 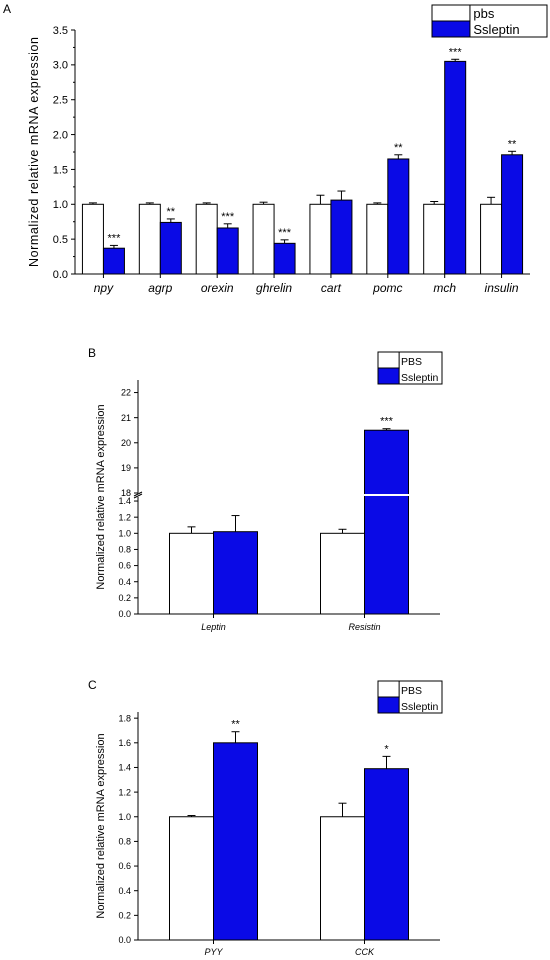 I want to click on y-tick-label: 3.5, so click(x=60, y=31).